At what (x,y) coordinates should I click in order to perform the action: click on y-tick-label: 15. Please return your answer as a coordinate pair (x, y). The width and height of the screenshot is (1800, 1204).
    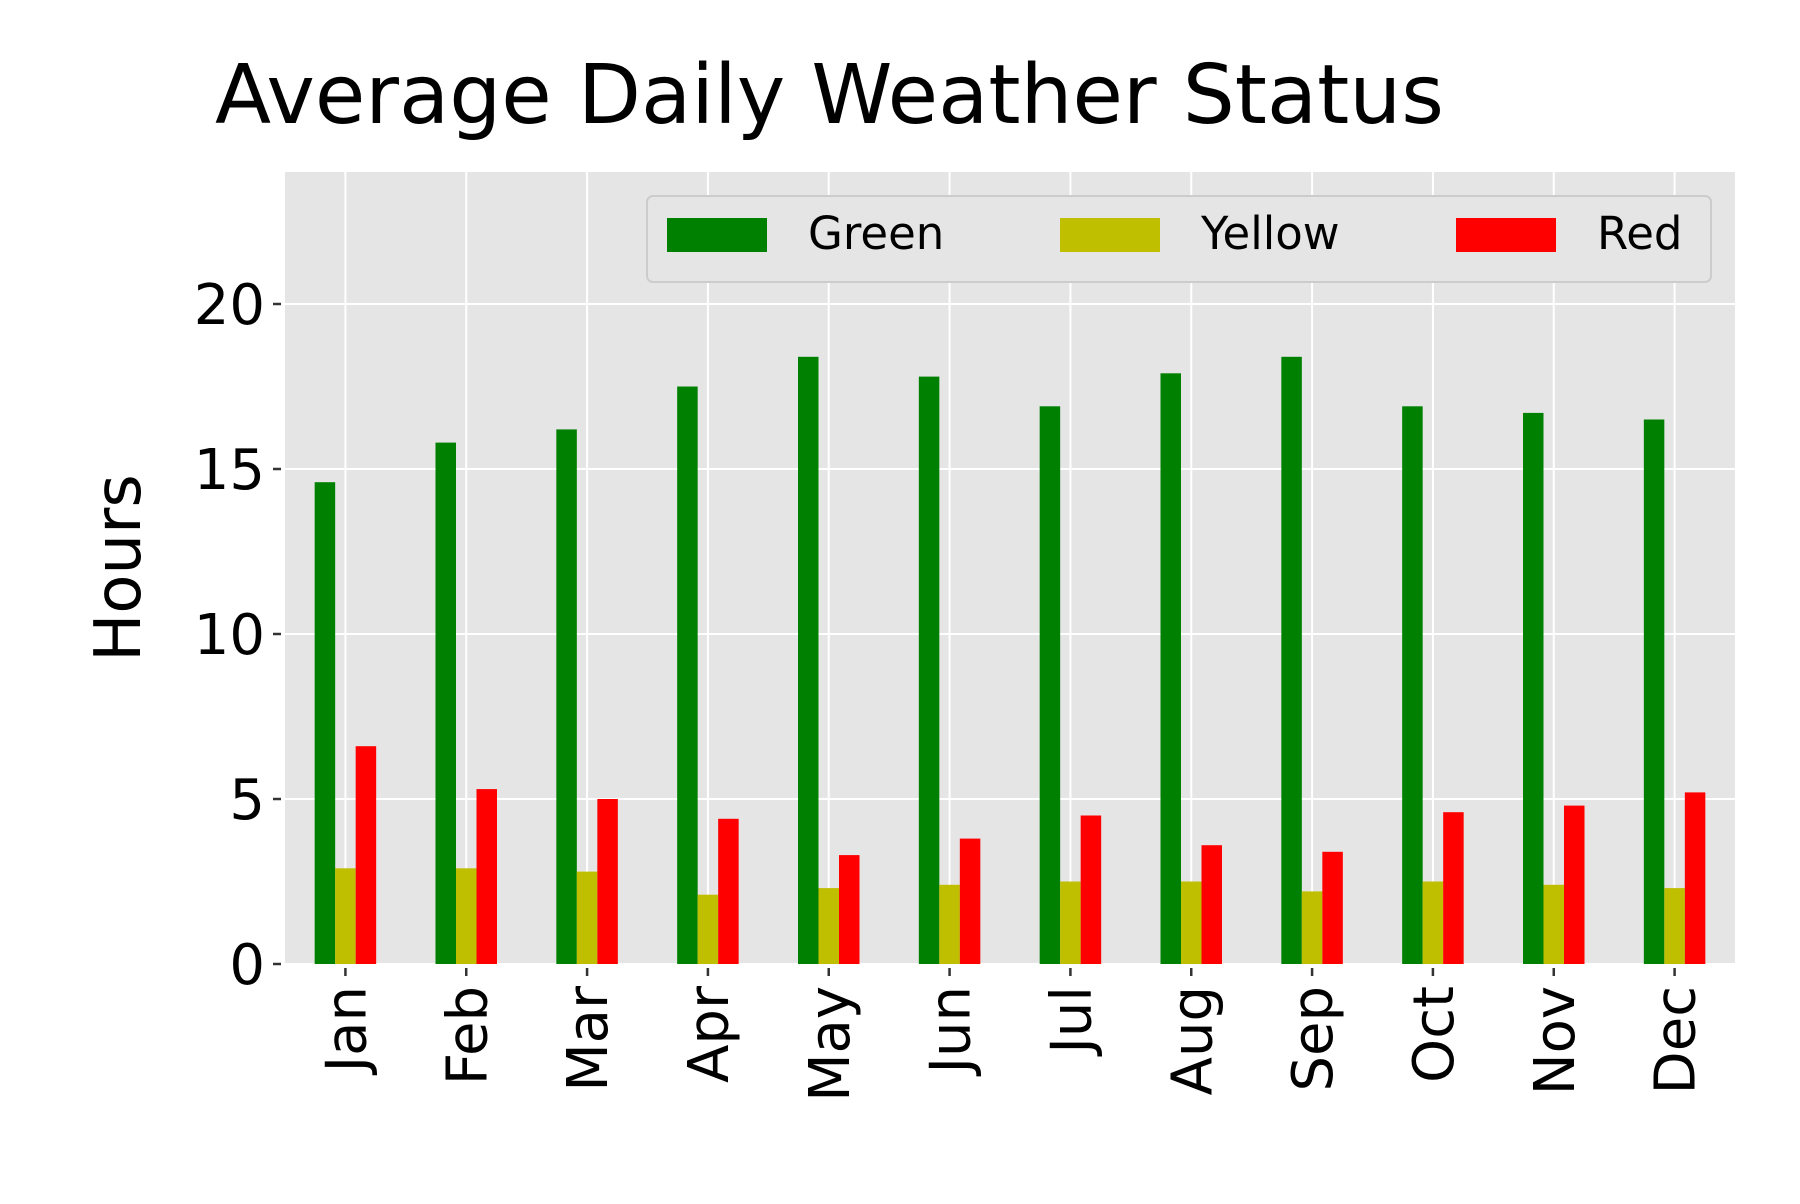
    Looking at the image, I should click on (229, 470).